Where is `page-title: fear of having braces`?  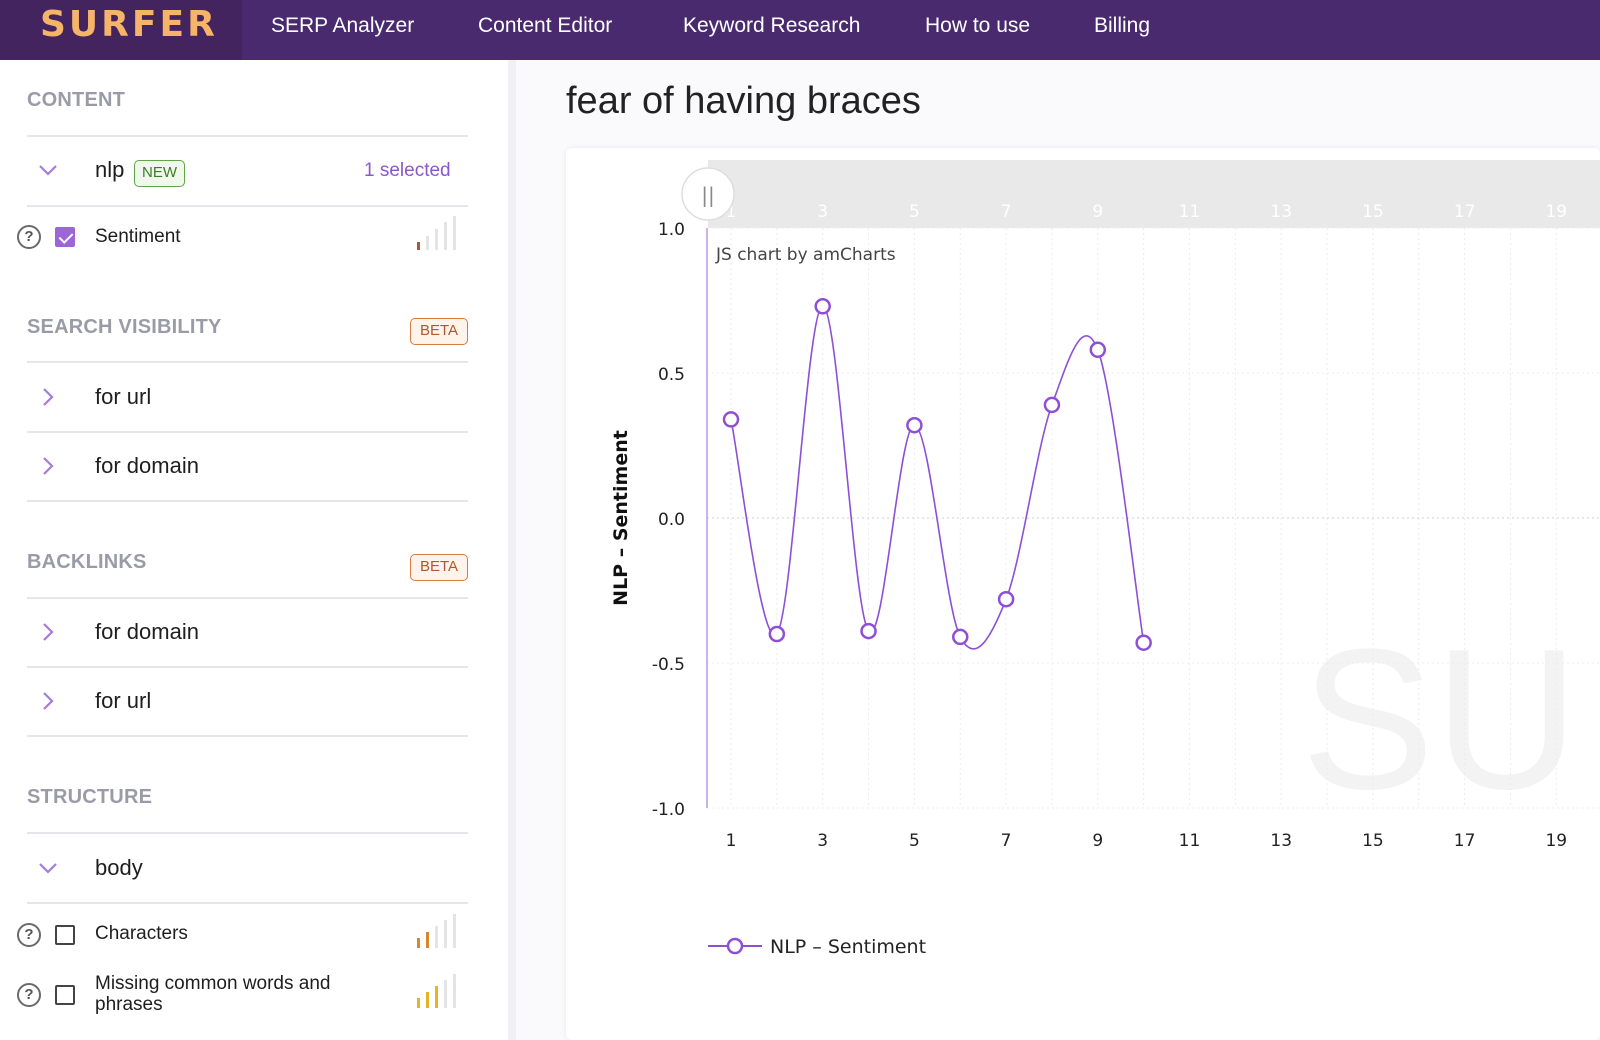
page-title: fear of having braces is located at coordinates (743, 101).